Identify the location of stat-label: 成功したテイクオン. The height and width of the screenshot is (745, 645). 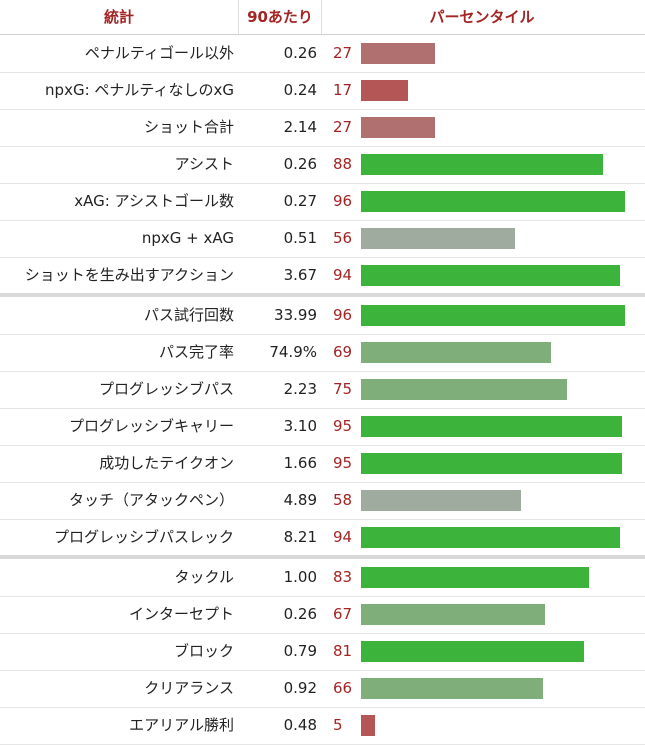
(166, 463).